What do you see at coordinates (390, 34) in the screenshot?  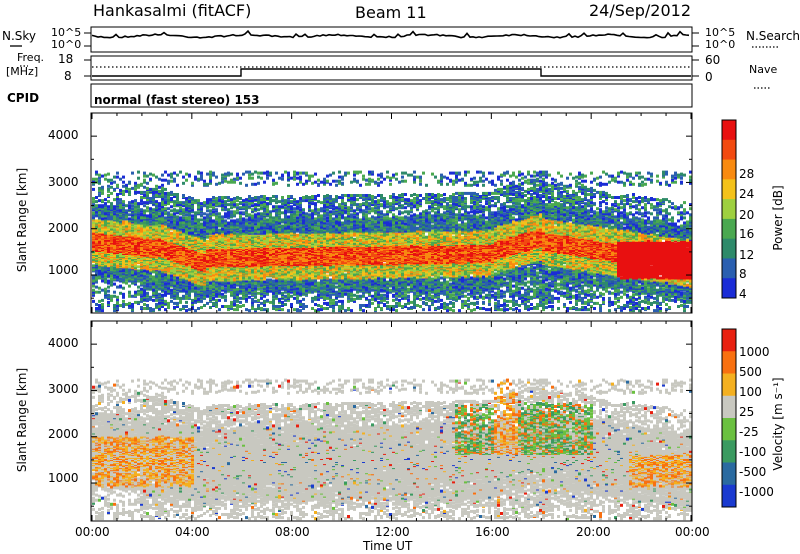 I see `nsky-trace` at bounding box center [390, 34].